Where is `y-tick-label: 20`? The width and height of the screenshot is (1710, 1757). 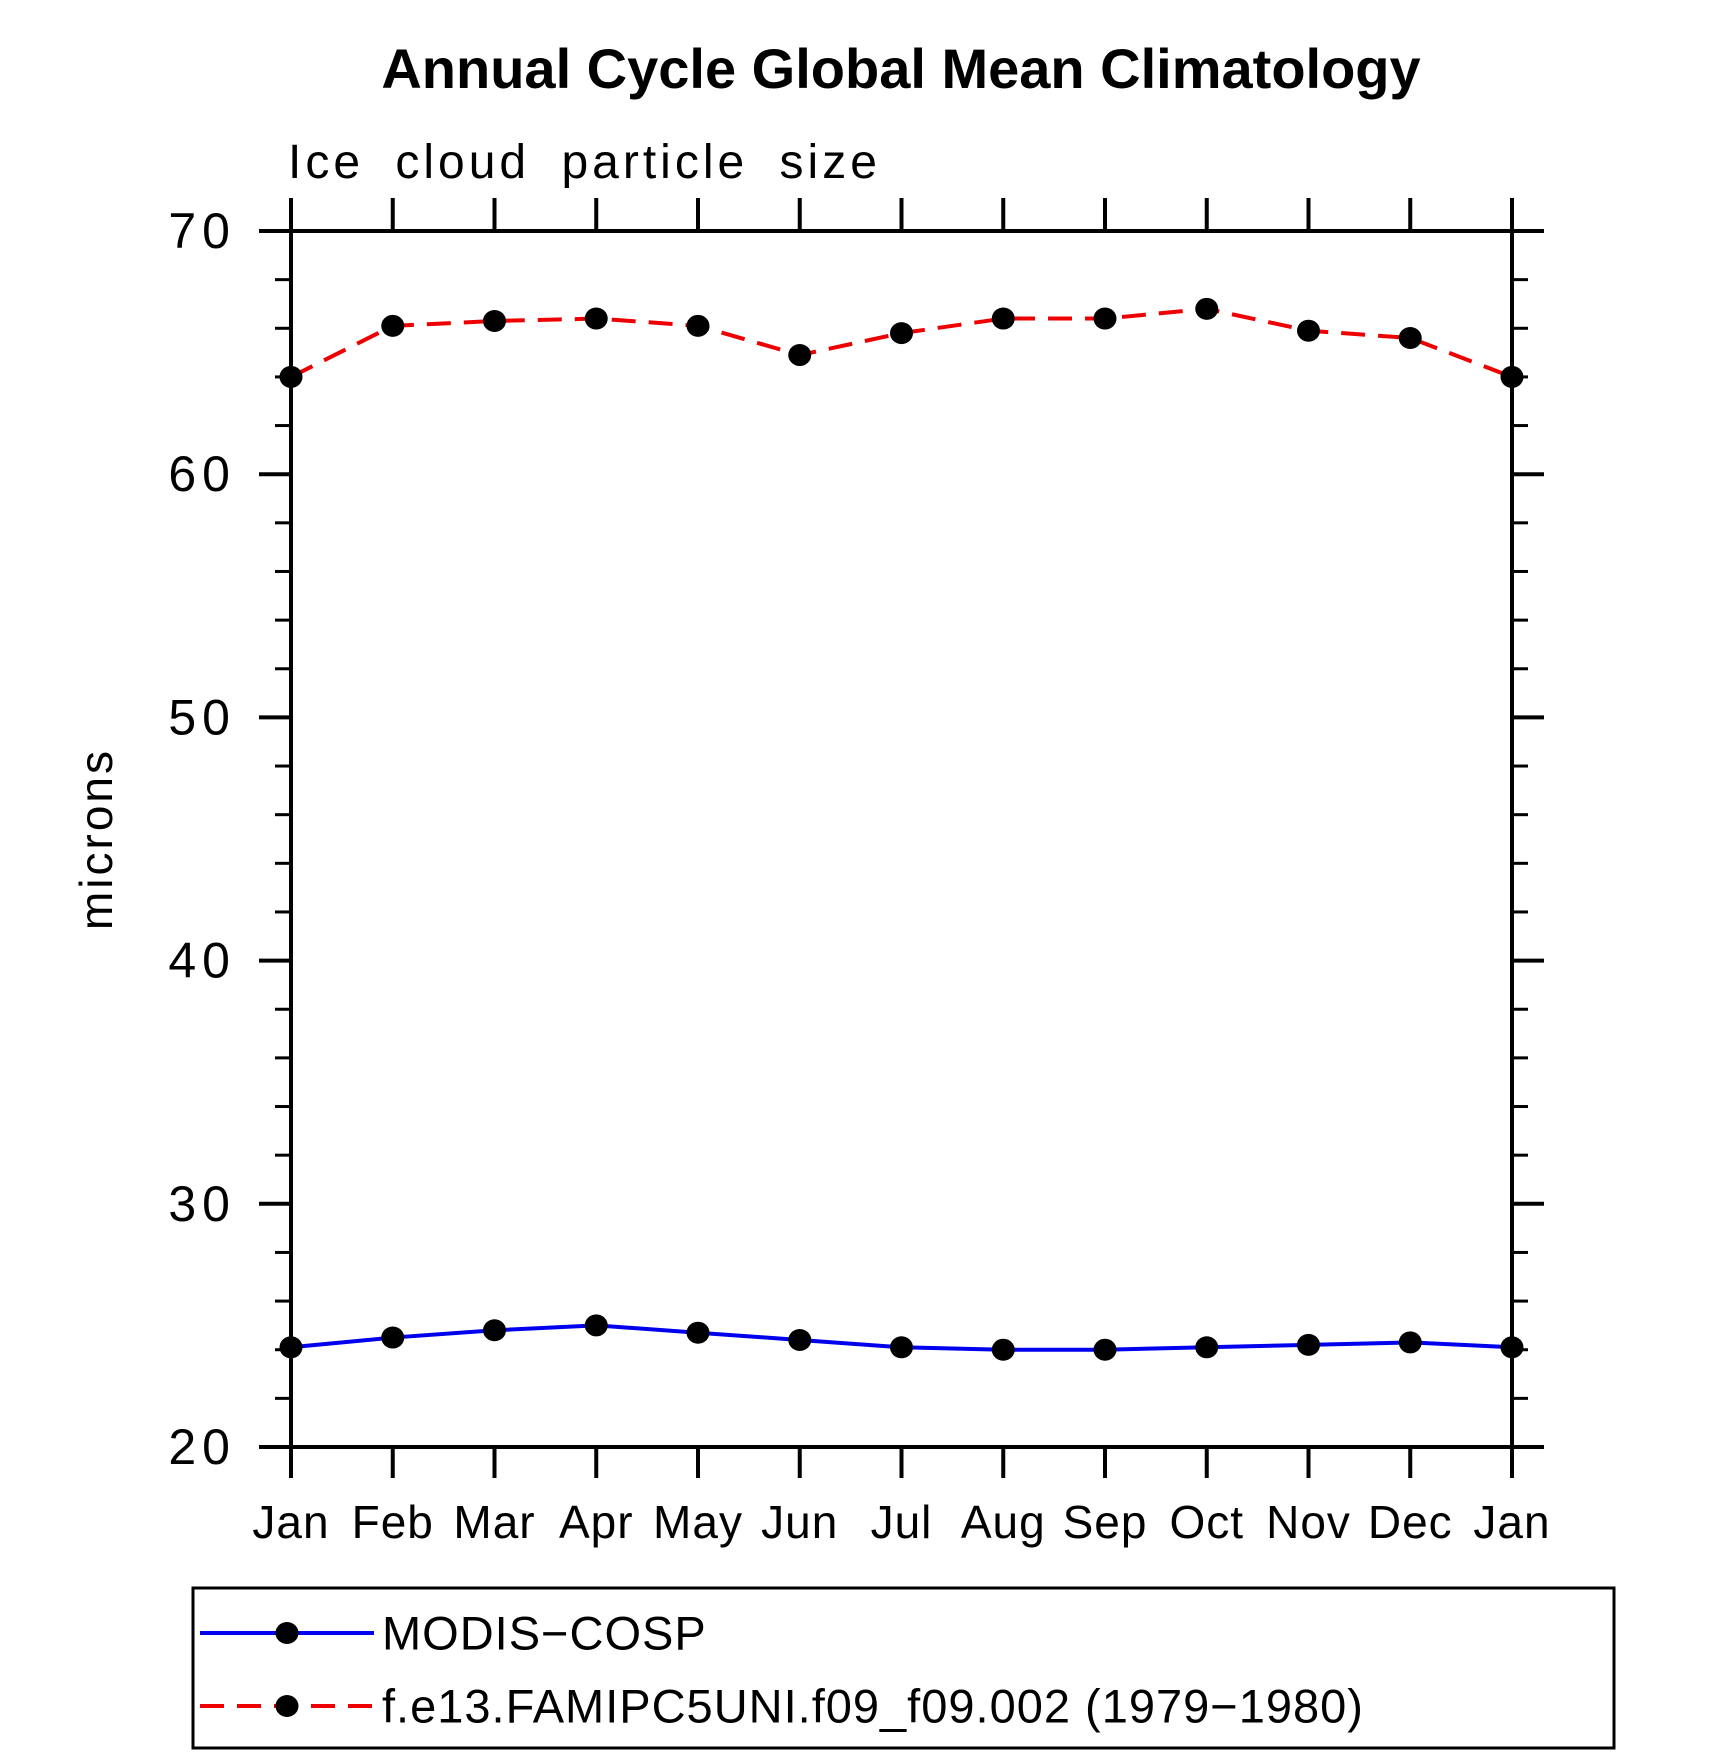
y-tick-label: 20 is located at coordinates (202, 1447).